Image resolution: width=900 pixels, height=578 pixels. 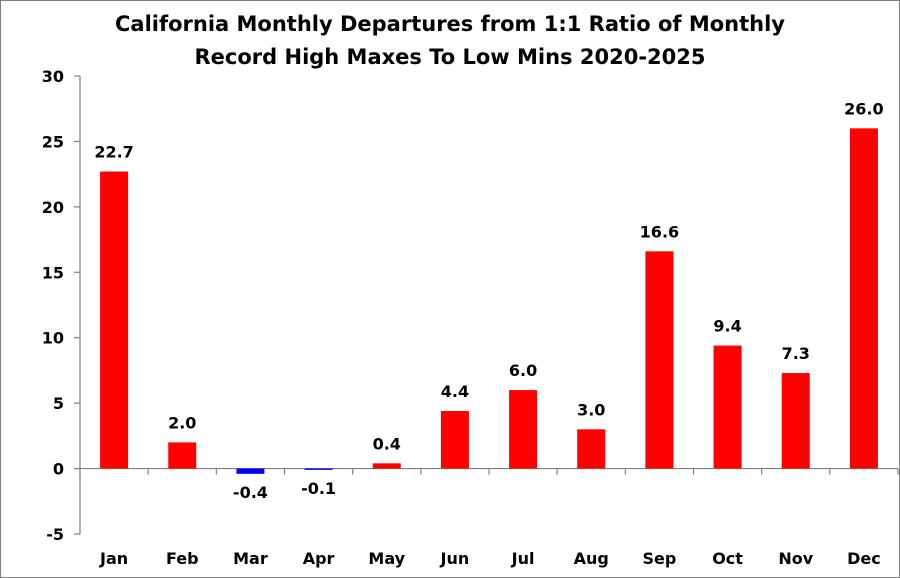 What do you see at coordinates (58, 469) in the screenshot?
I see `y-tick-label: 0` at bounding box center [58, 469].